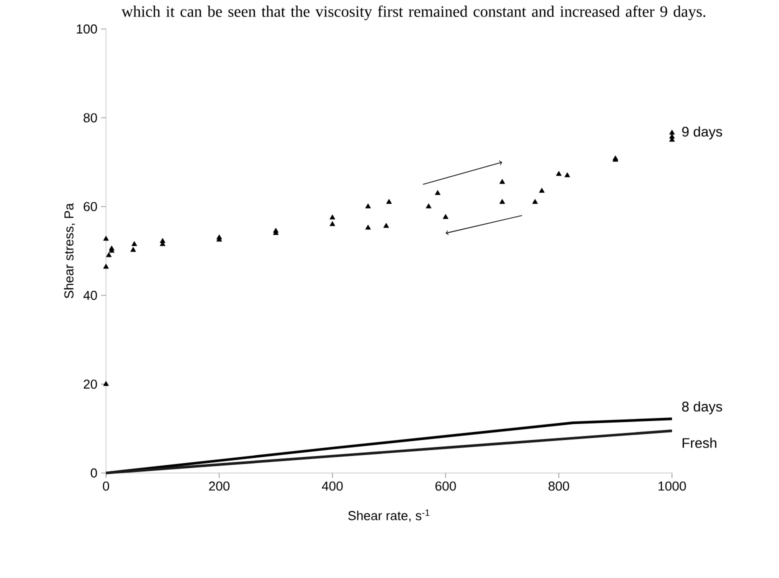  Describe the element at coordinates (332, 486) in the screenshot. I see `x-tick-label: 400` at that location.